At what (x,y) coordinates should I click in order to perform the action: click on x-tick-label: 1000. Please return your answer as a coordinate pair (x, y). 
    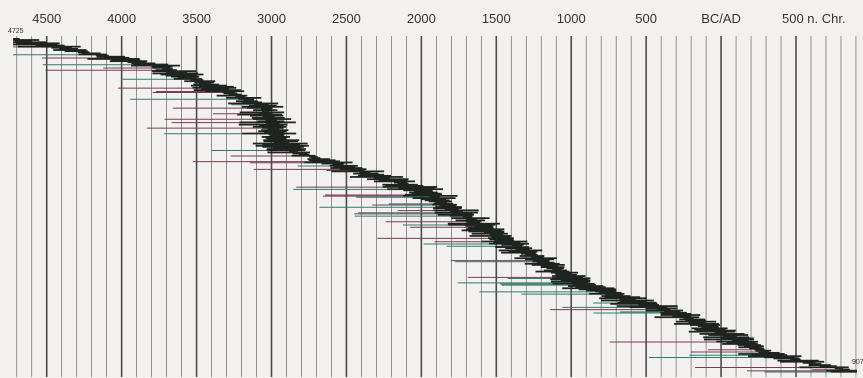
    Looking at the image, I should click on (571, 18).